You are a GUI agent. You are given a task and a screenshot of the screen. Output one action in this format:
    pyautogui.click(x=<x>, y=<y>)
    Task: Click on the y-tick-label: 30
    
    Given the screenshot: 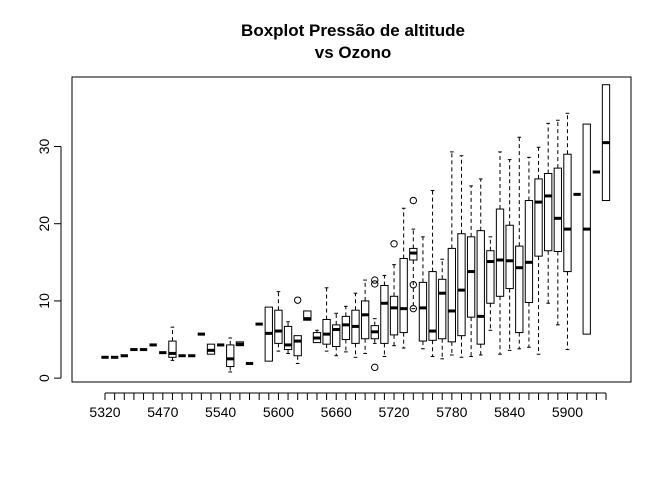 What is the action you would take?
    pyautogui.click(x=44, y=146)
    